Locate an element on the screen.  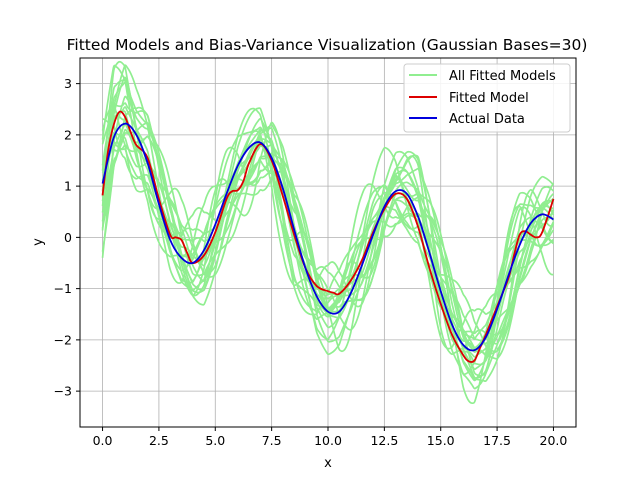
legend-label-actual: Actual Data is located at coordinates (487, 119).